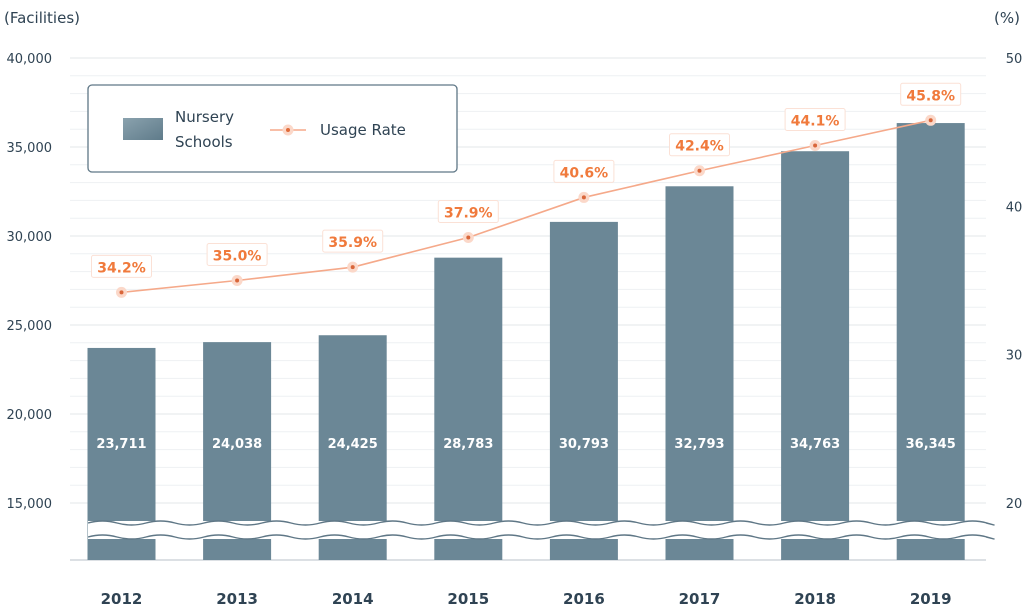 This screenshot has height=611, width=1024. I want to click on rate-label: 35.0%, so click(237, 257).